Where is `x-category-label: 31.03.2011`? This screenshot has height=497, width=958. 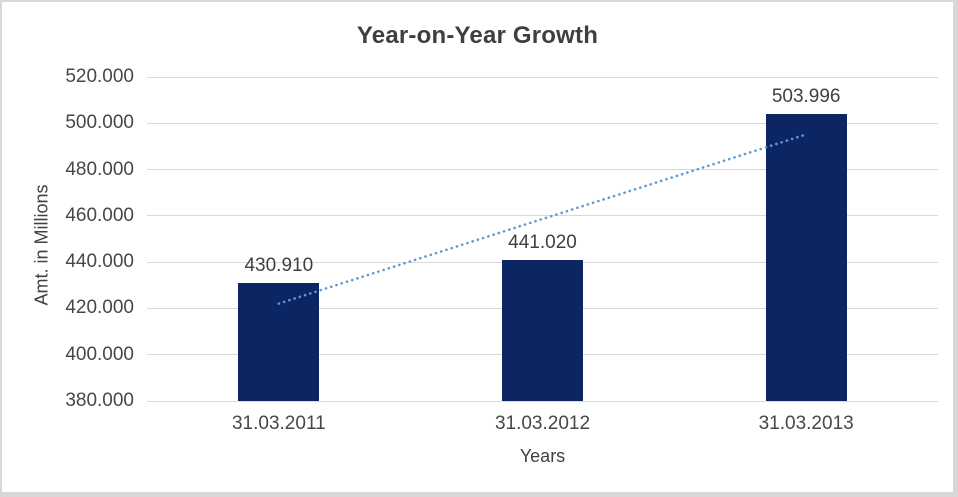 x-category-label: 31.03.2011 is located at coordinates (278, 423).